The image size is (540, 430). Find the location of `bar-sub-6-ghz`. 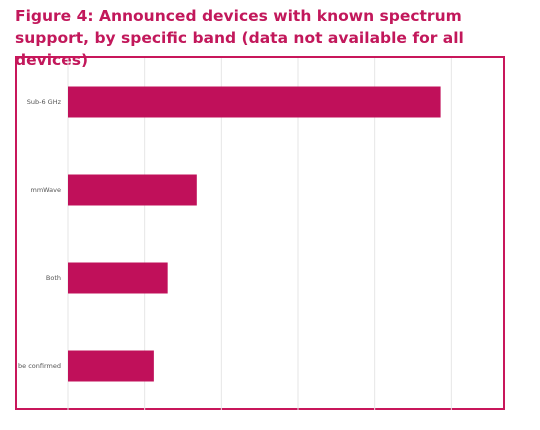

bar-sub-6-ghz is located at coordinates (254, 102).